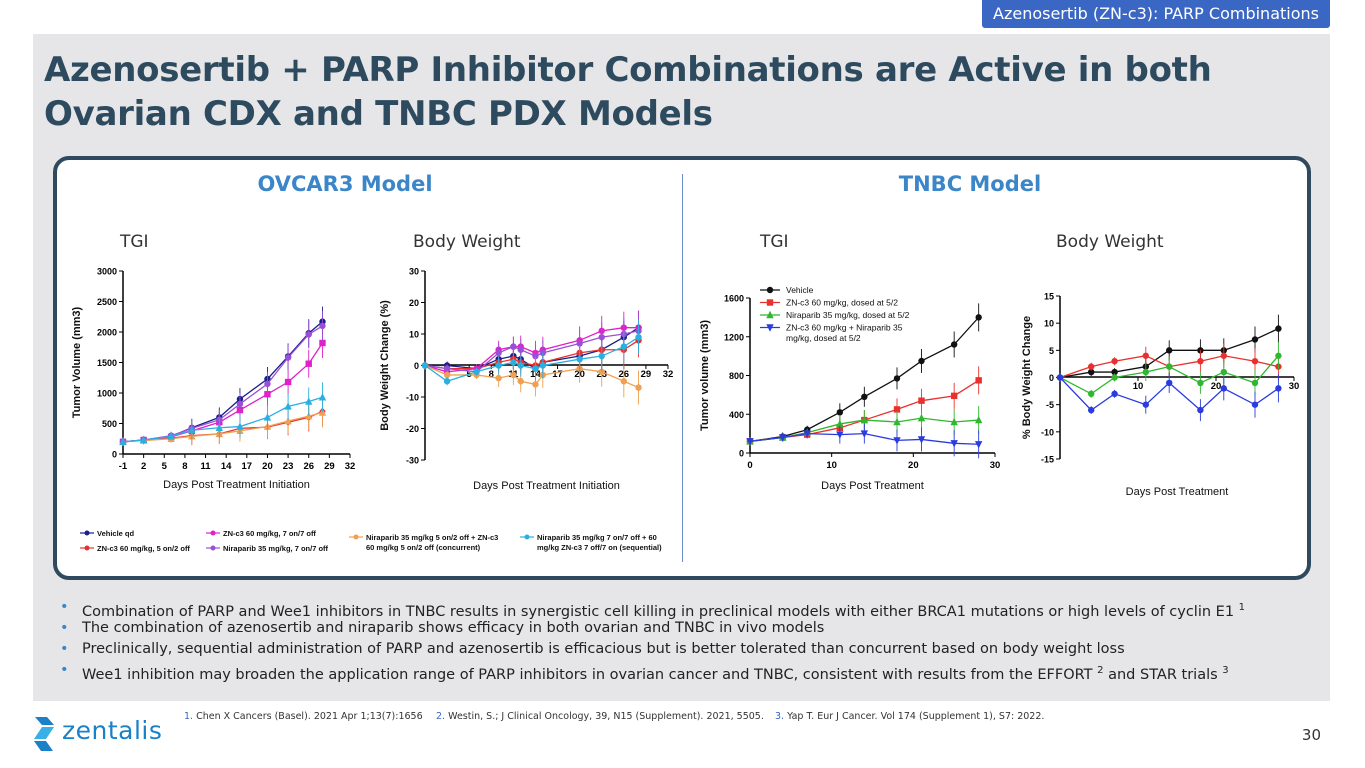 The image size is (1365, 768). Describe the element at coordinates (412, 398) in the screenshot. I see `chart1-y-tick-label: -10` at that location.